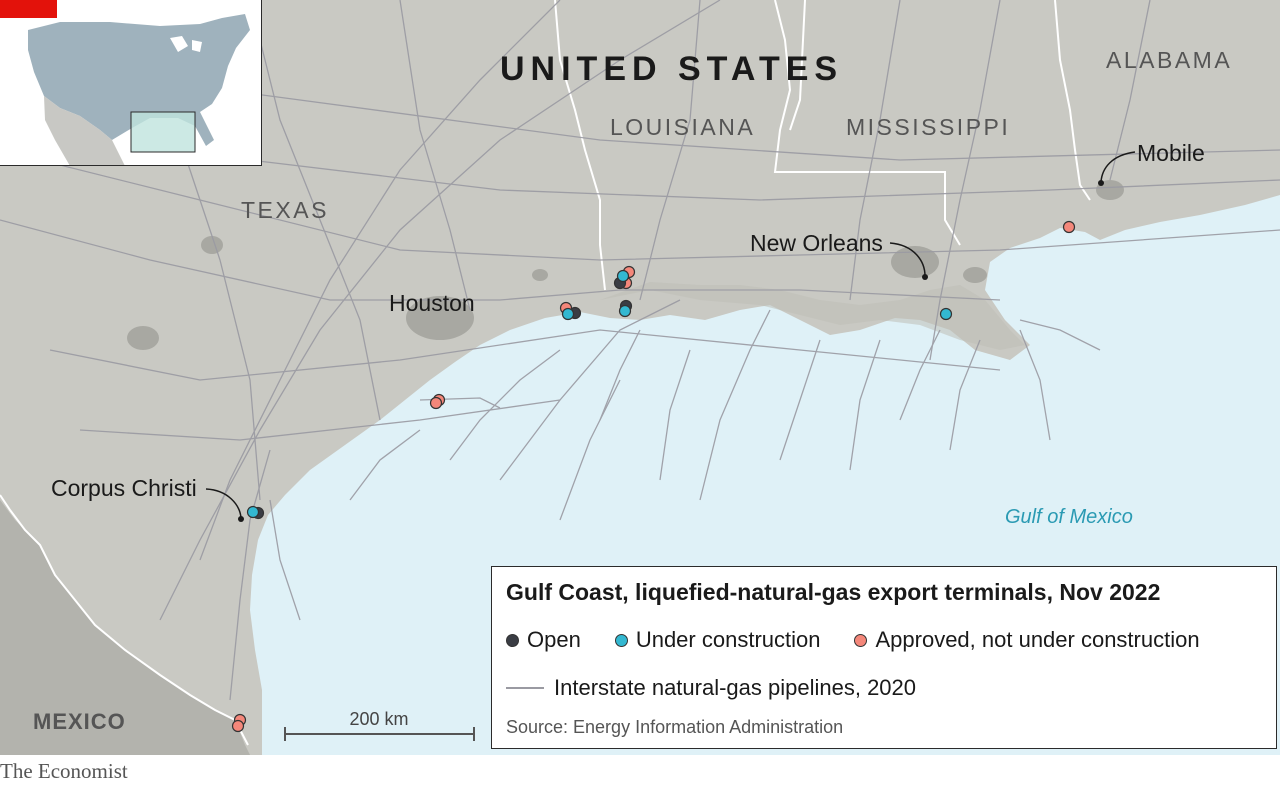  I want to click on state-label-mississippi: MISSISSIPPI, so click(928, 127).